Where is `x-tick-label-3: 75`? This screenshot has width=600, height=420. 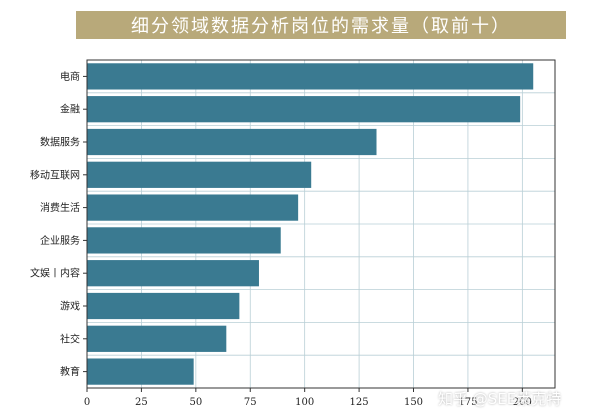
x-tick-label-3: 75 is located at coordinates (250, 402).